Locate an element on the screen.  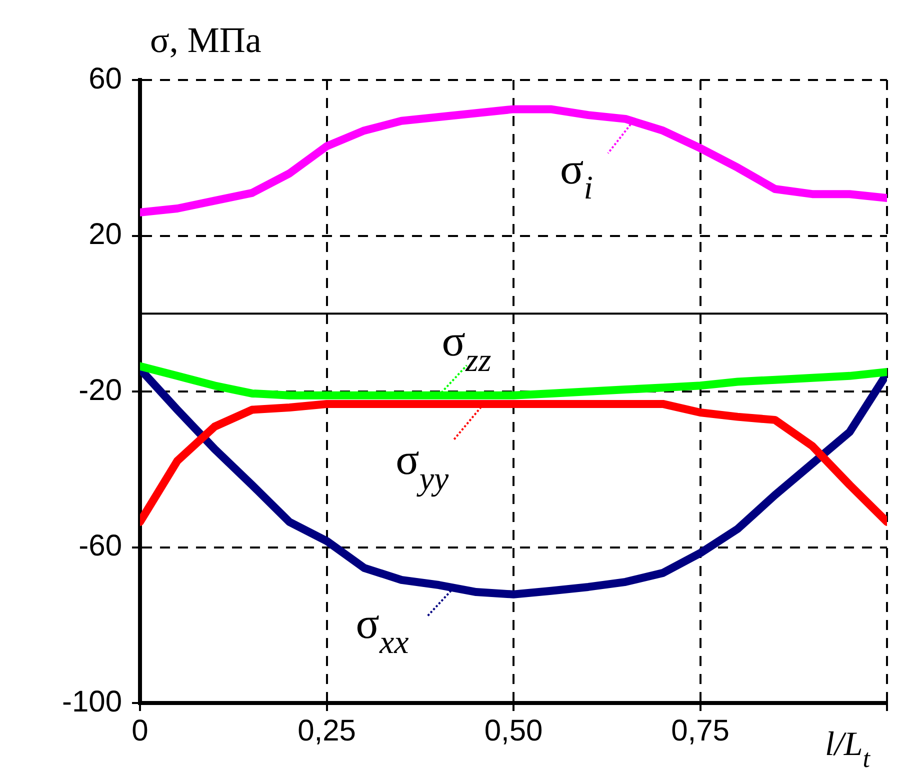
y-tick-label: -60 is located at coordinates (100, 546).